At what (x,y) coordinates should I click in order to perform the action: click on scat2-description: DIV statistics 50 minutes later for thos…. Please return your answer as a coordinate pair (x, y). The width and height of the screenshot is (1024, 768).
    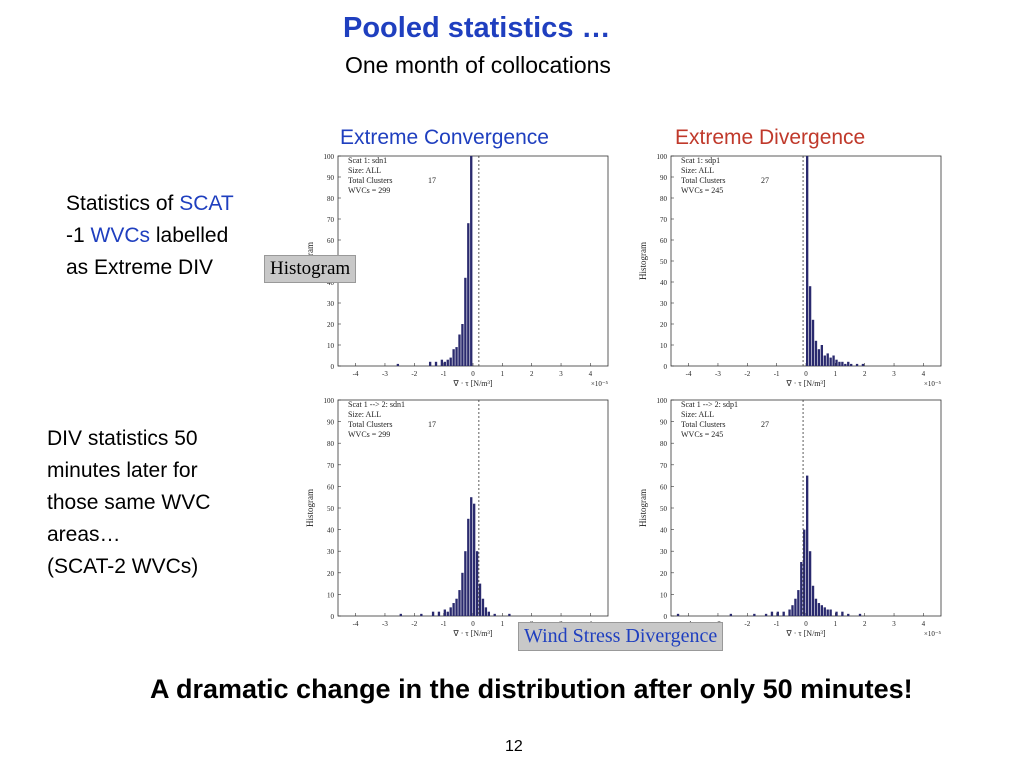
    Looking at the image, I should click on (128, 503).